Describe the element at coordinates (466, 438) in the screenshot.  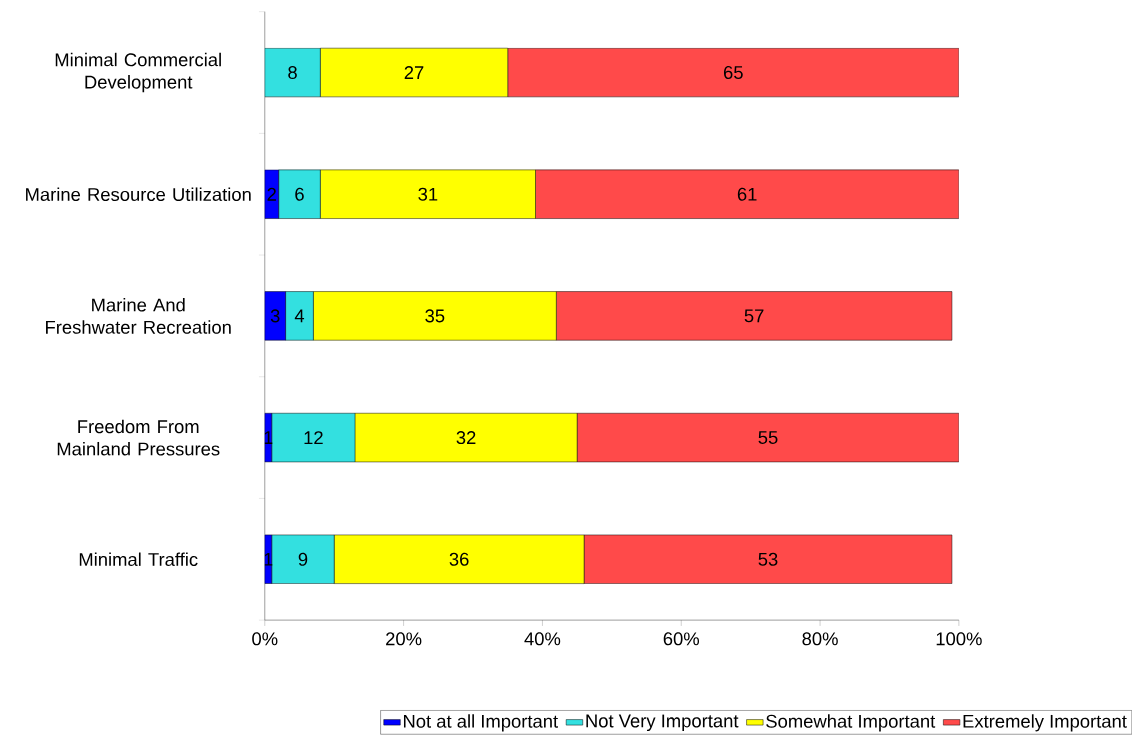
I see `data-label: 32` at that location.